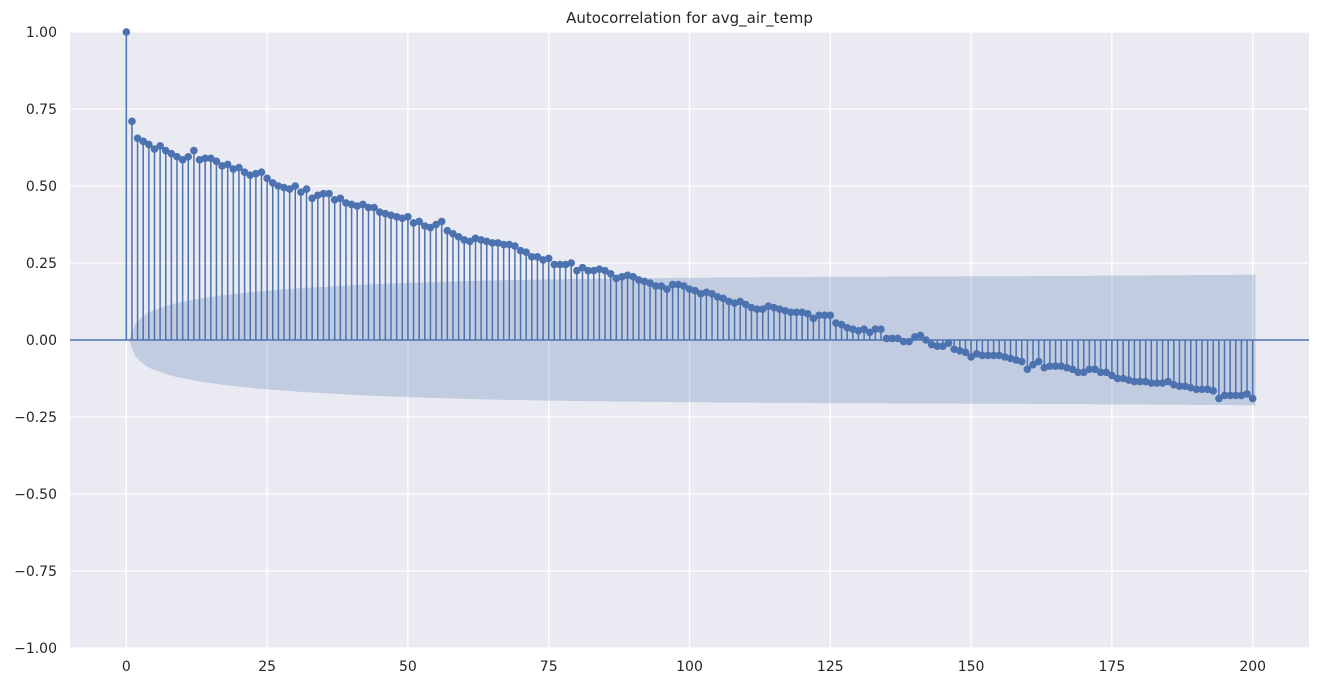 The width and height of the screenshot is (1319, 686). What do you see at coordinates (689, 18) in the screenshot?
I see `chart-title: Autocorrelation for avg_air_temp` at bounding box center [689, 18].